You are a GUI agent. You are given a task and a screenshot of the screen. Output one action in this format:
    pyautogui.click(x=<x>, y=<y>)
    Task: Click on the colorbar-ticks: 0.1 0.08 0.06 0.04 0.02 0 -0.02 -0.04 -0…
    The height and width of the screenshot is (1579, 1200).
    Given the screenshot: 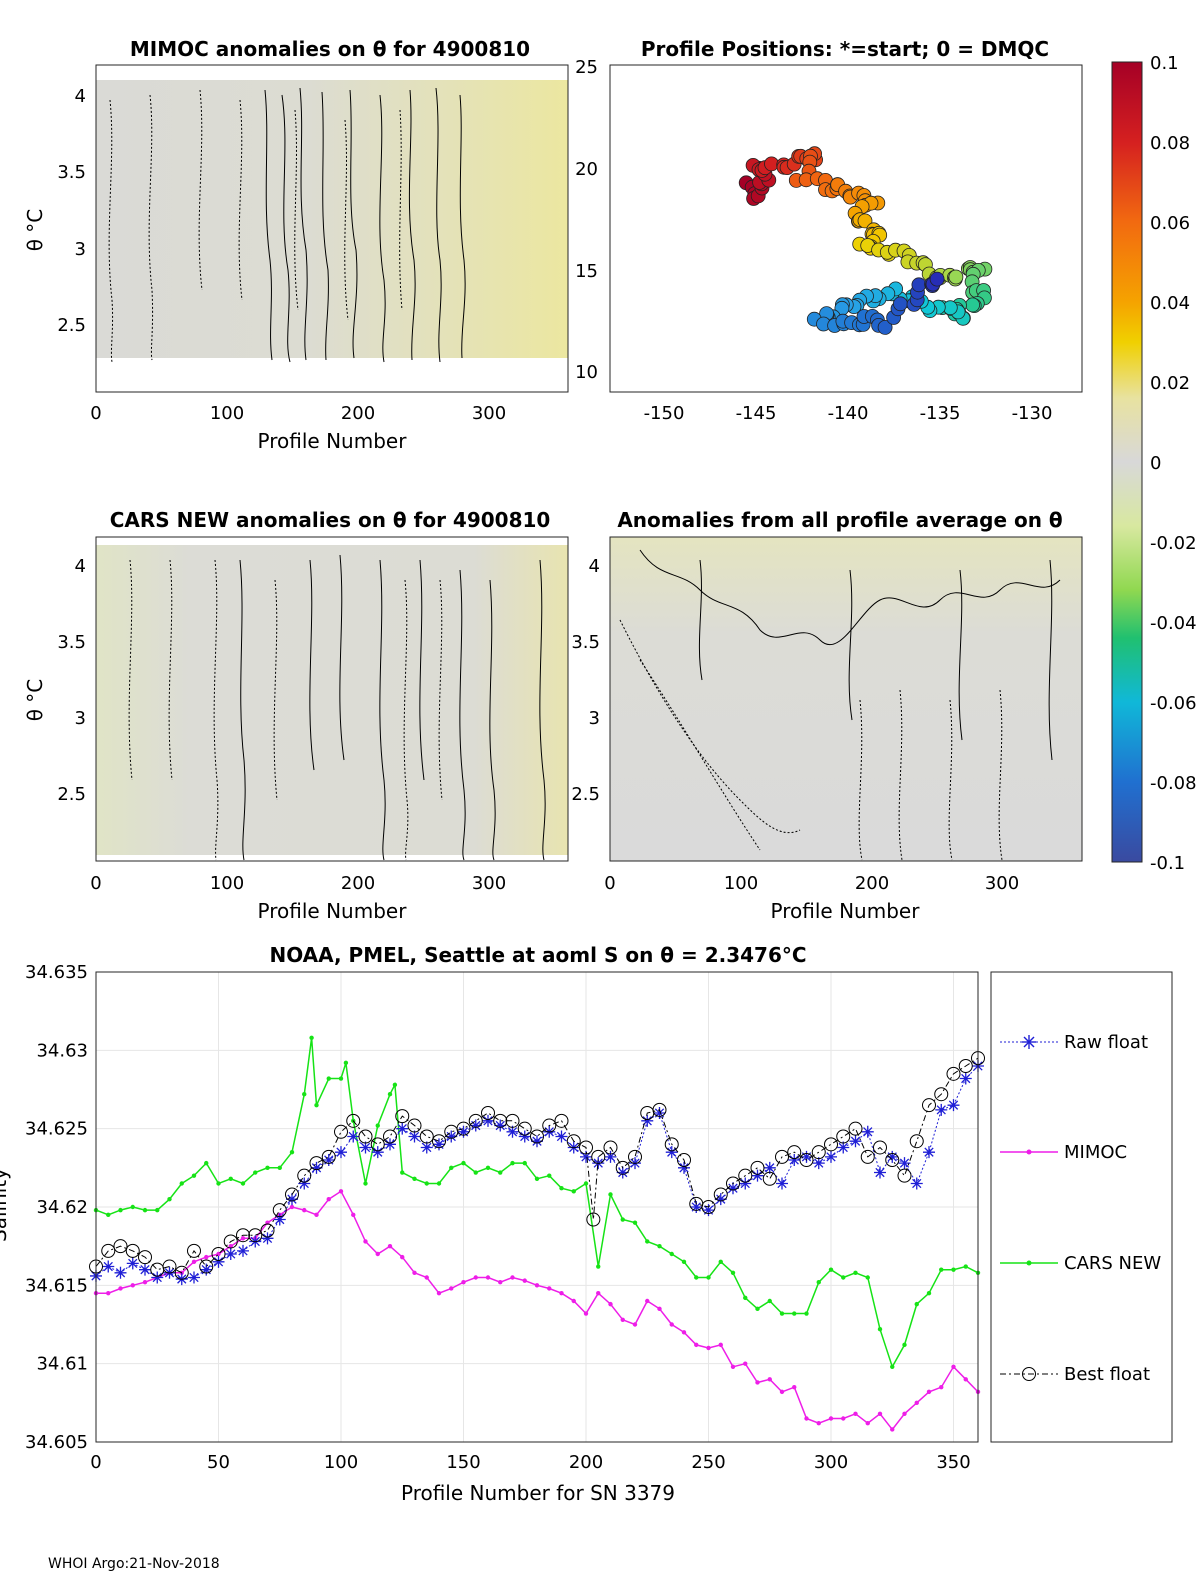 What is the action you would take?
    pyautogui.click(x=1173, y=463)
    